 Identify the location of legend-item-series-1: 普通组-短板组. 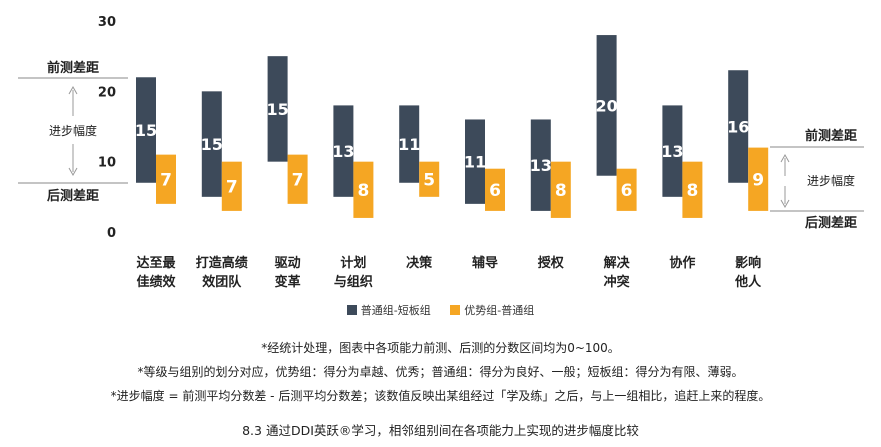
(388, 310).